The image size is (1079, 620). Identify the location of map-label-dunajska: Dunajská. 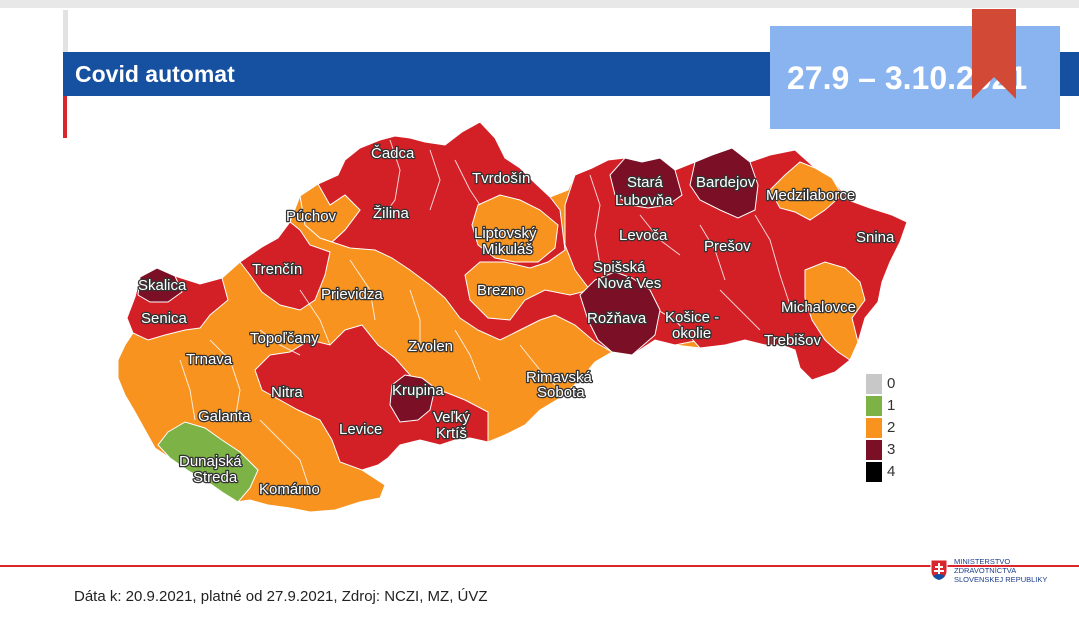
(210, 461).